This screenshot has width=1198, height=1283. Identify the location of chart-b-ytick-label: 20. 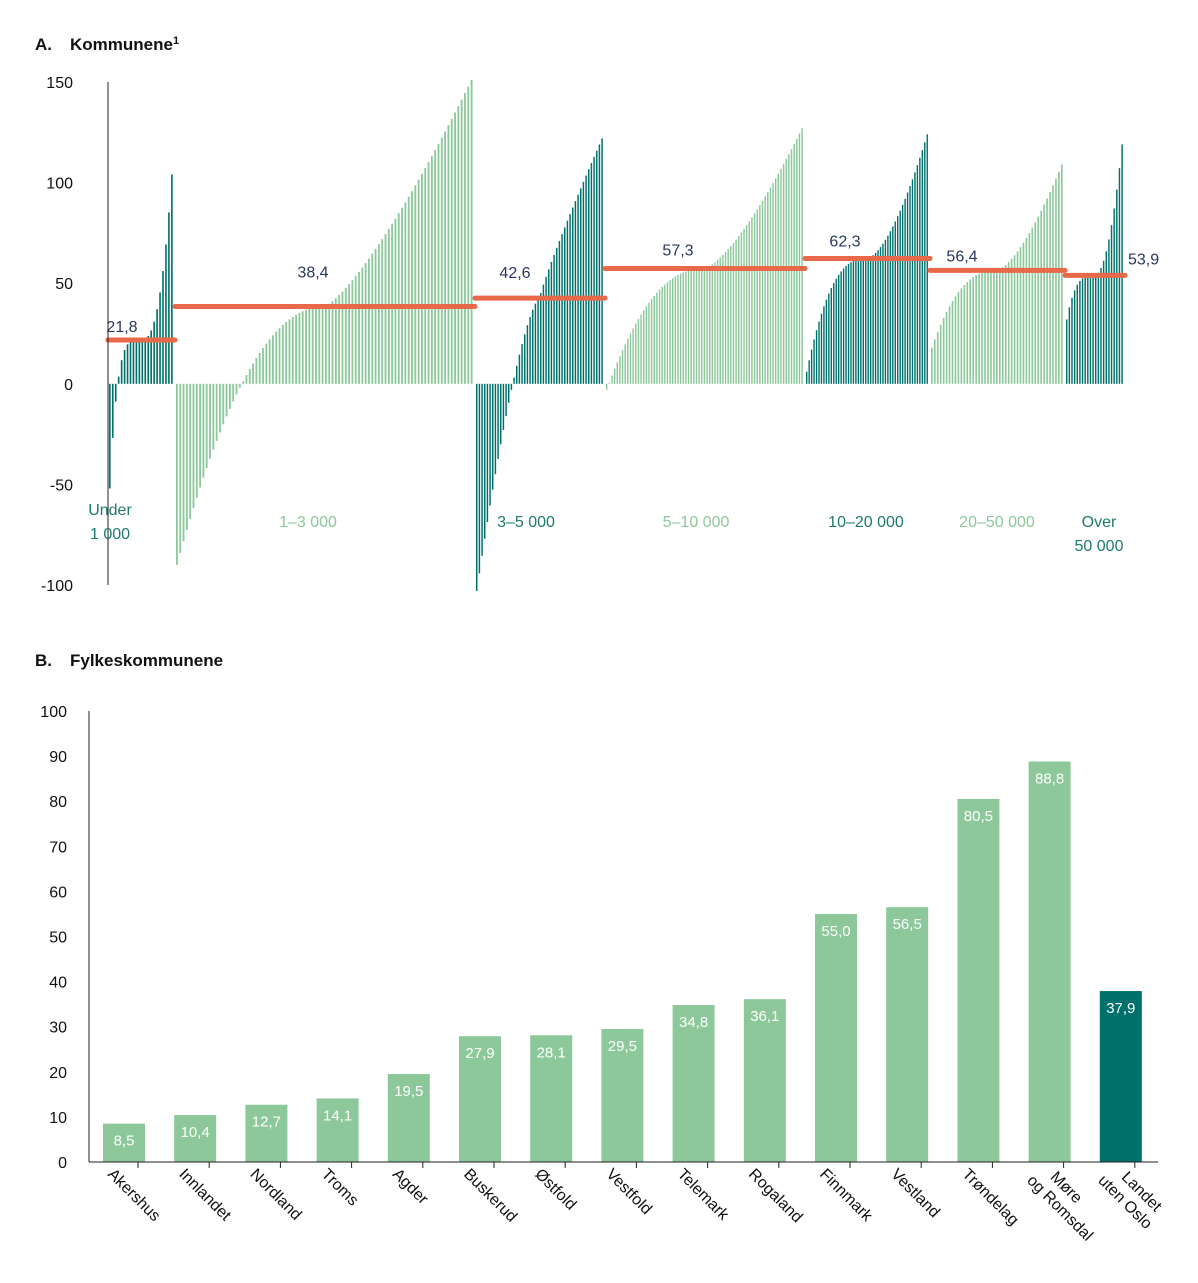
(58, 1073).